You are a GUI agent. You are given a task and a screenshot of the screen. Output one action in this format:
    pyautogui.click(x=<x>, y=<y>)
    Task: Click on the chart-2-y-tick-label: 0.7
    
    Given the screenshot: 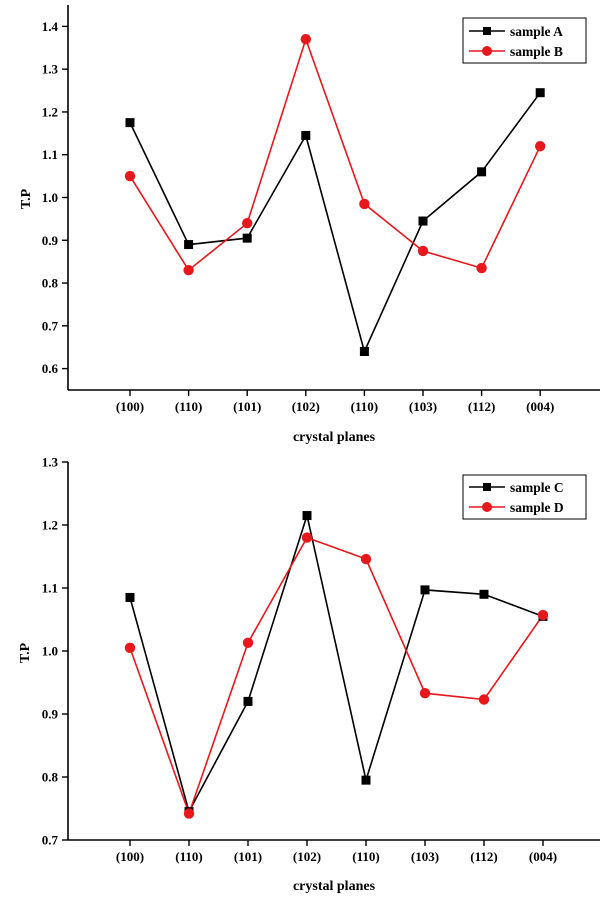 What is the action you would take?
    pyautogui.click(x=50, y=840)
    